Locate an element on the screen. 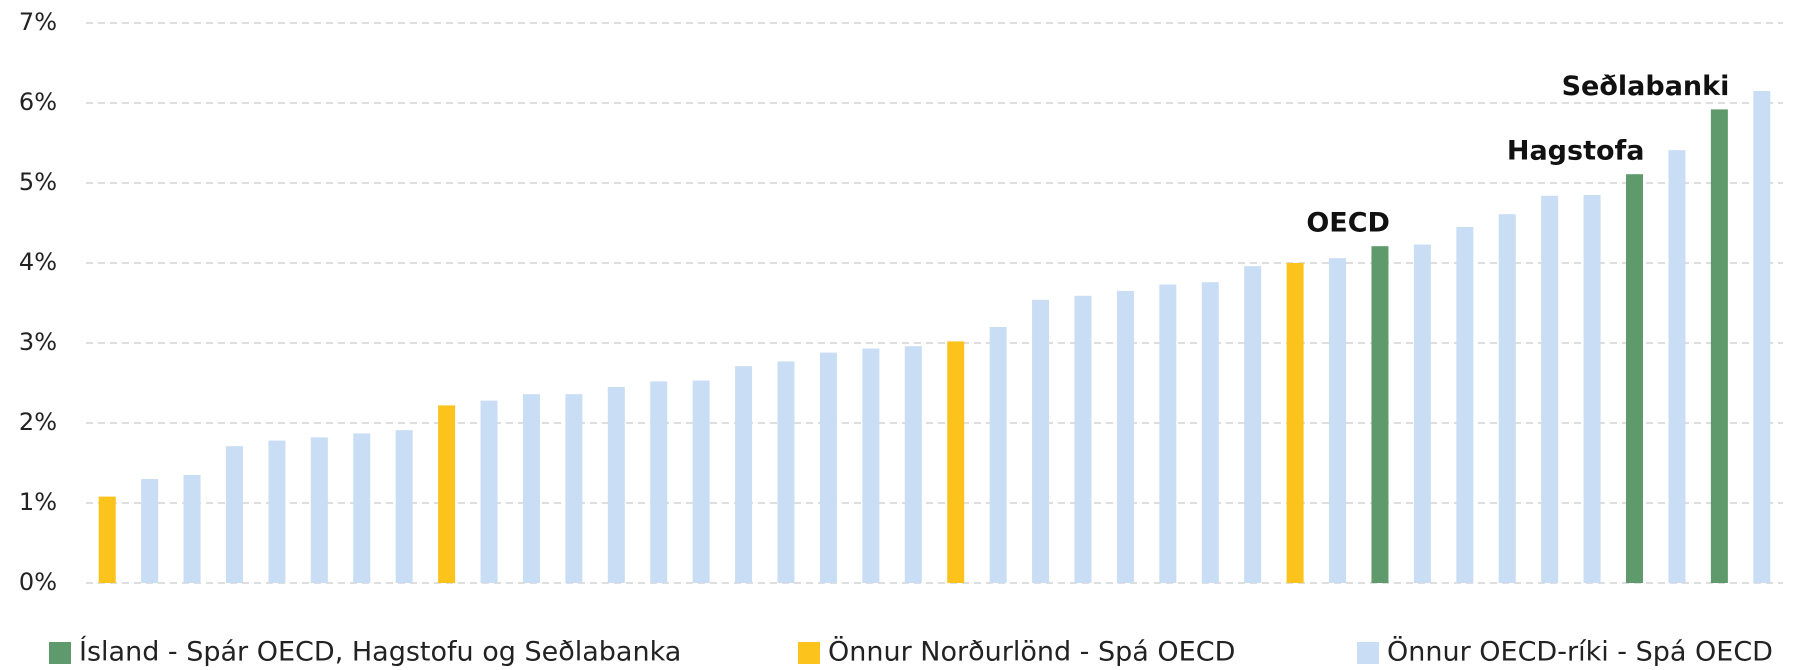 The height and width of the screenshot is (670, 1803). y-tick-label: 4% is located at coordinates (38, 262).